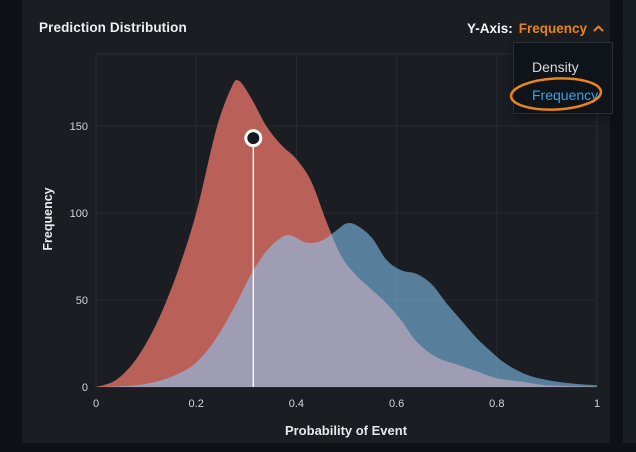  What do you see at coordinates (598, 28) in the screenshot?
I see `chevron-up-icon` at bounding box center [598, 28].